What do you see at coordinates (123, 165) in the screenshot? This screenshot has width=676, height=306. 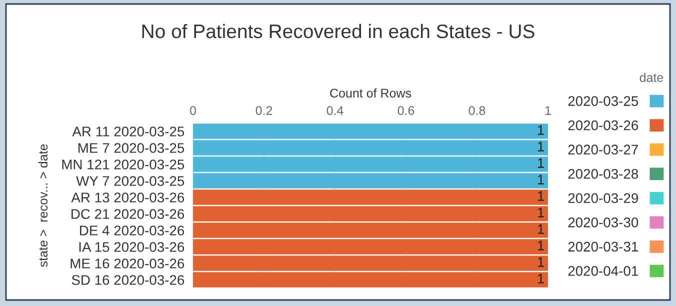 I see `y-tick-label: MN 121 2020-03-25` at bounding box center [123, 165].